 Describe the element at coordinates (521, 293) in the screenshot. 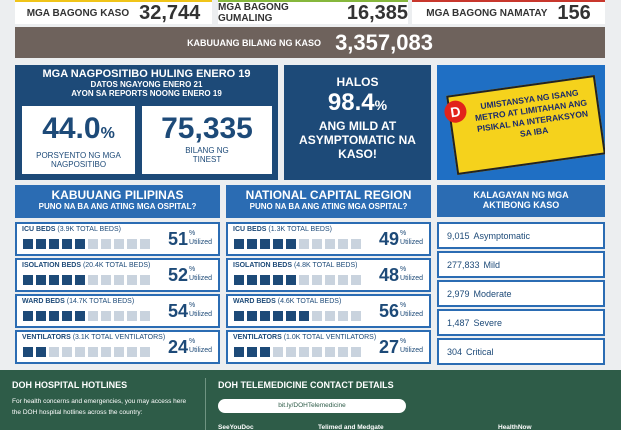

I see `active-row: 2,979 Moderate` at that location.